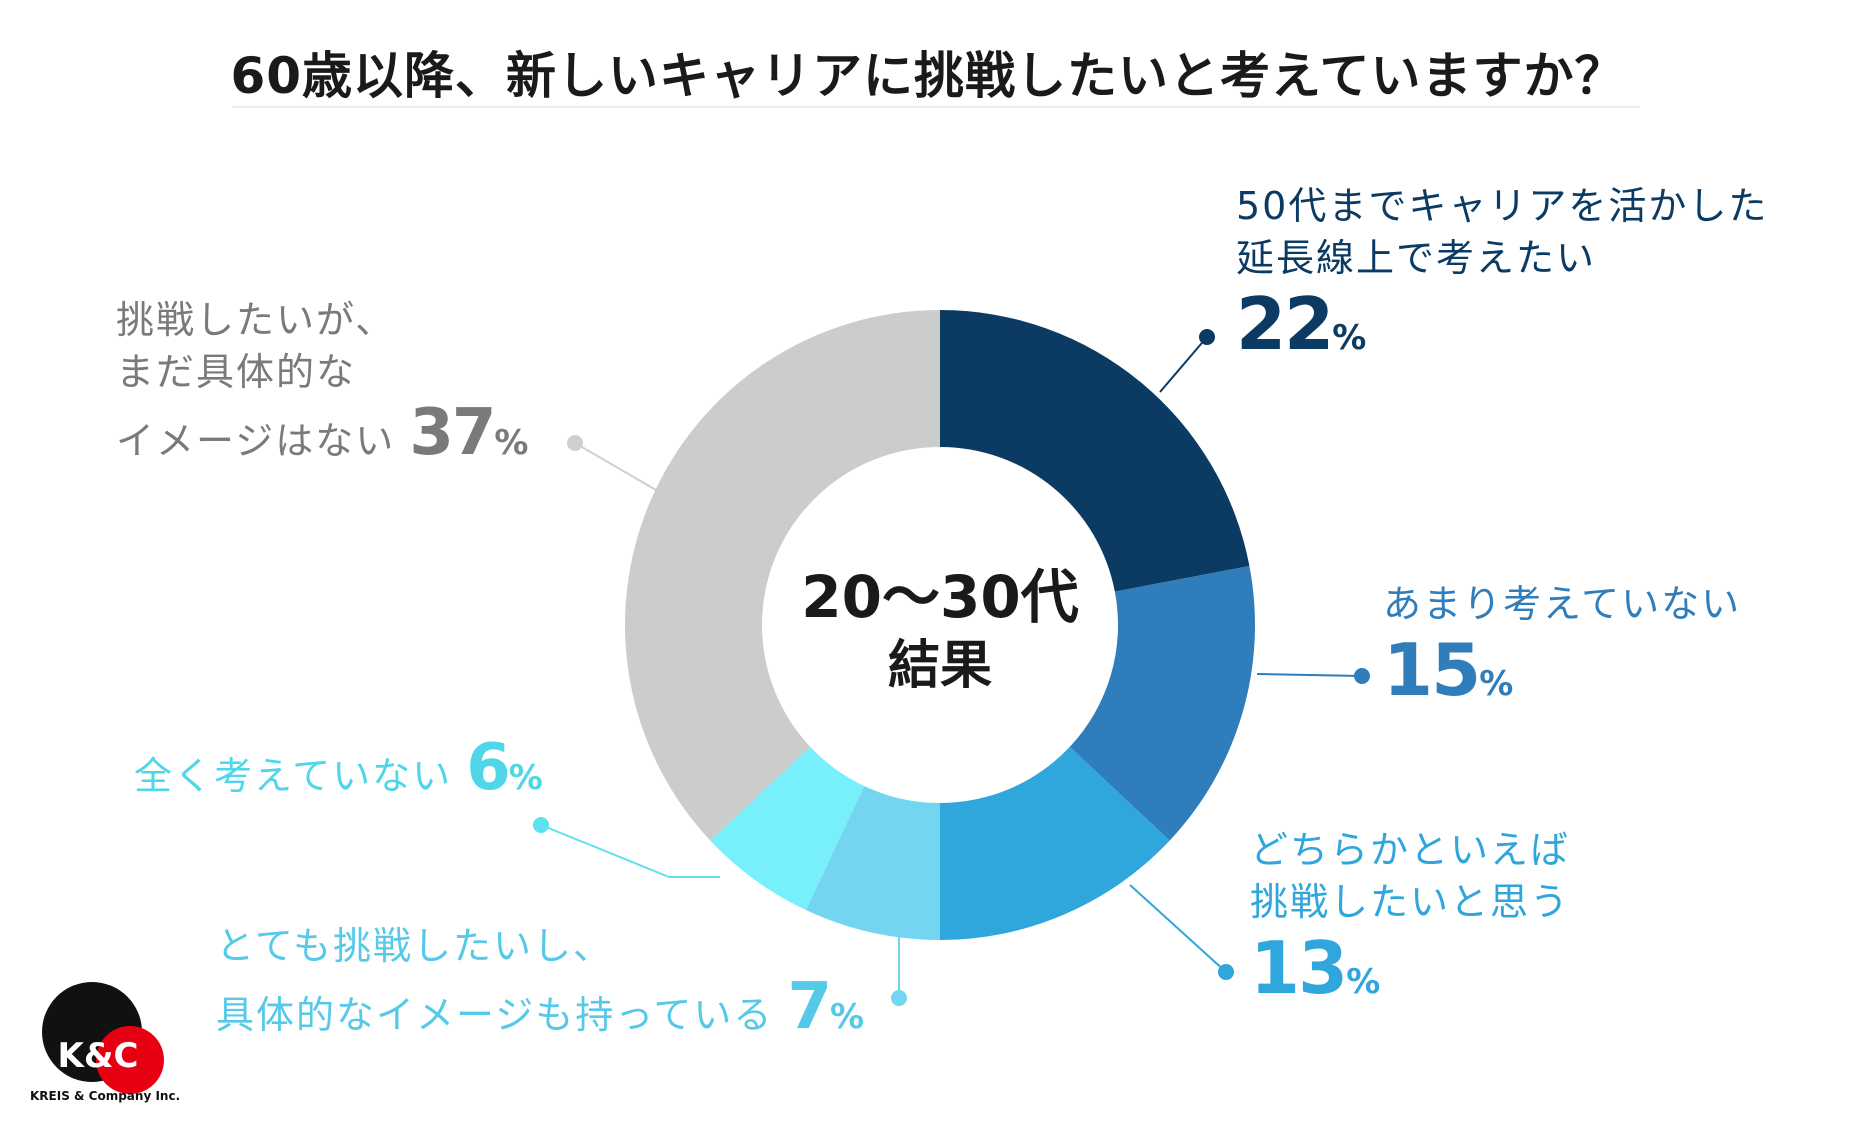 The height and width of the screenshot is (1121, 1856). Describe the element at coordinates (540, 986) in the screenshot. I see `slice-label-very-want: とても挑戦したいし、 具体的なイメージも持っている 7%` at that location.